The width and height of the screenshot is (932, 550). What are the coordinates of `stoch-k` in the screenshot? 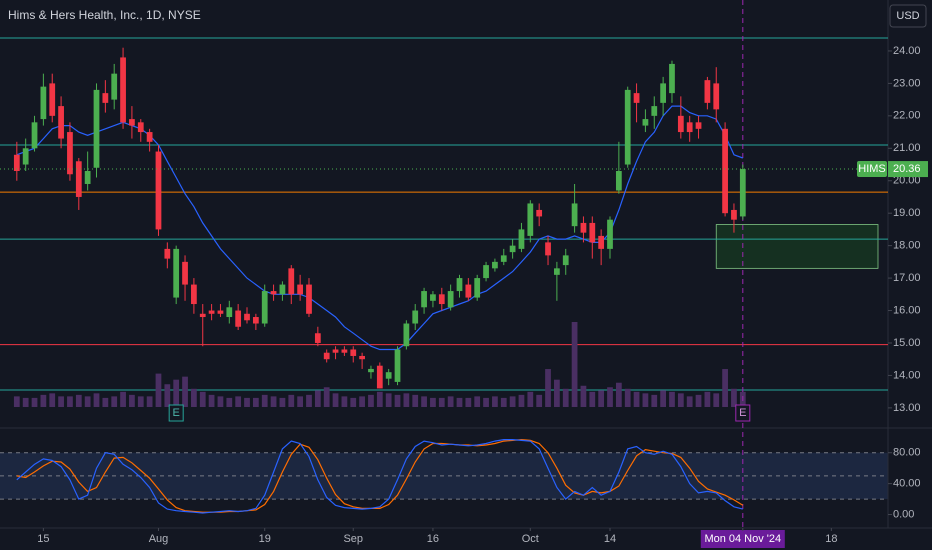 It's located at (379, 476).